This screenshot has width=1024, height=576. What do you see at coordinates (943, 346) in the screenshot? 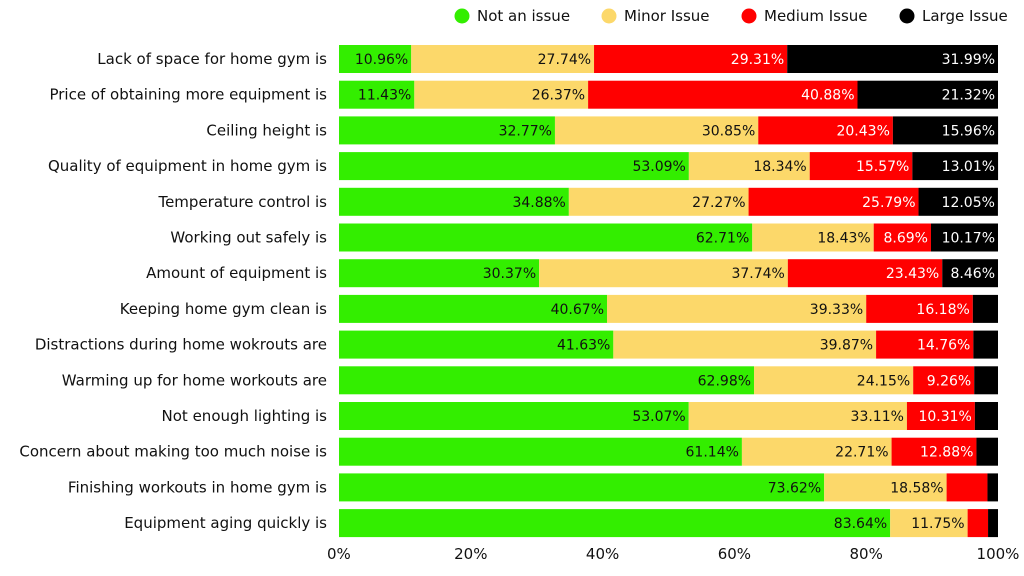
I see `data-label: 14.76%` at bounding box center [943, 346].